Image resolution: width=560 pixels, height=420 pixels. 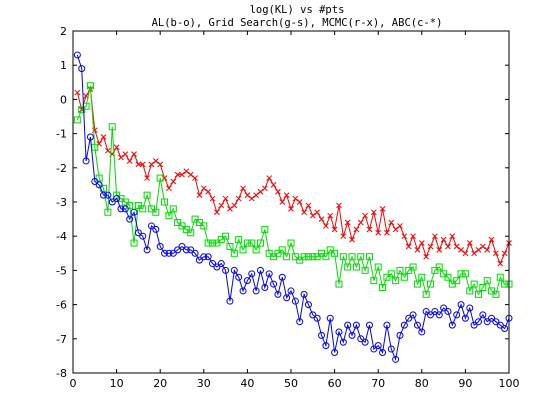 I want to click on y-tick-label: -4, so click(x=61, y=236).